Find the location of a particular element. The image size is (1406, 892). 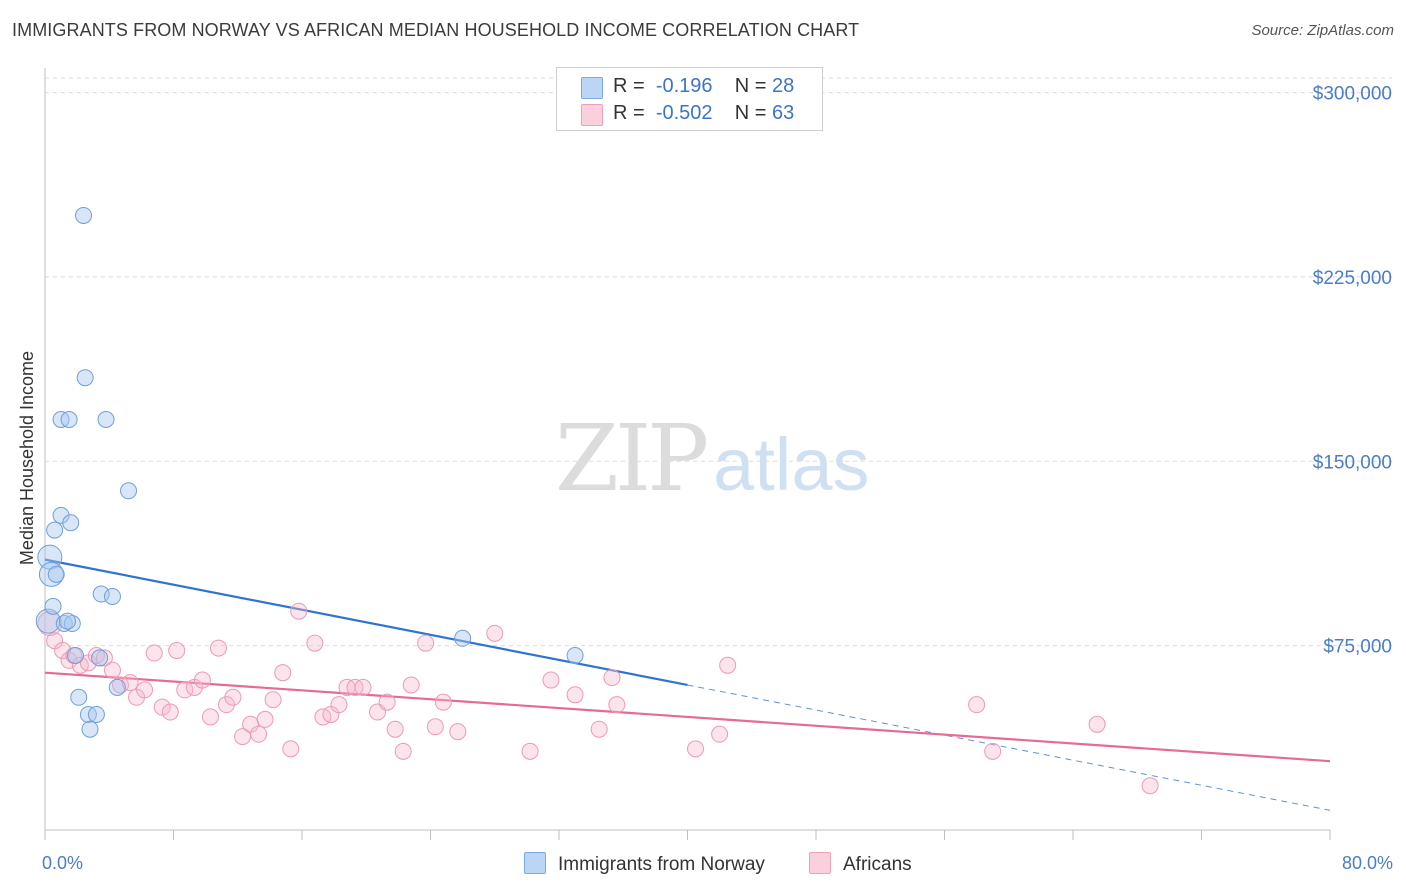

bottom-legend-label-norway: Immigrants from Norway is located at coordinates (661, 864).